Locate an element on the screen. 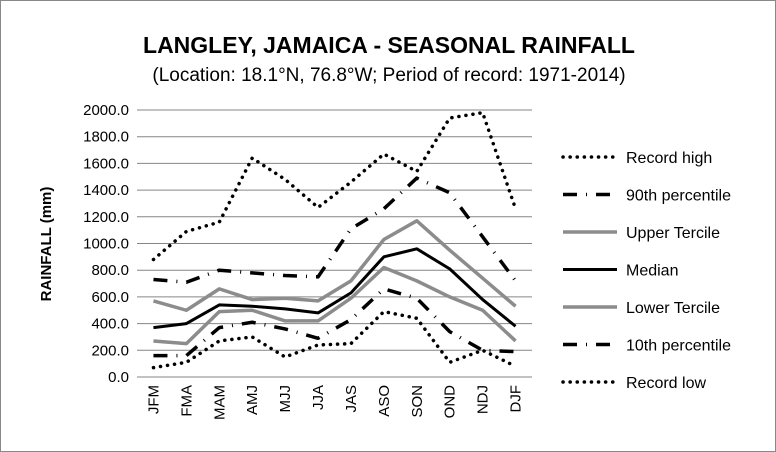 The height and width of the screenshot is (452, 776). x-tick-label: NDJ is located at coordinates (483, 399).